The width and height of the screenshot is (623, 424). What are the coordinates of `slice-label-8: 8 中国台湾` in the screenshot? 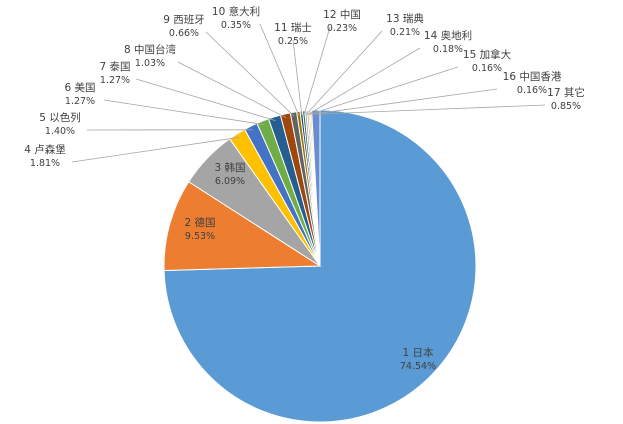 It's located at (150, 49).